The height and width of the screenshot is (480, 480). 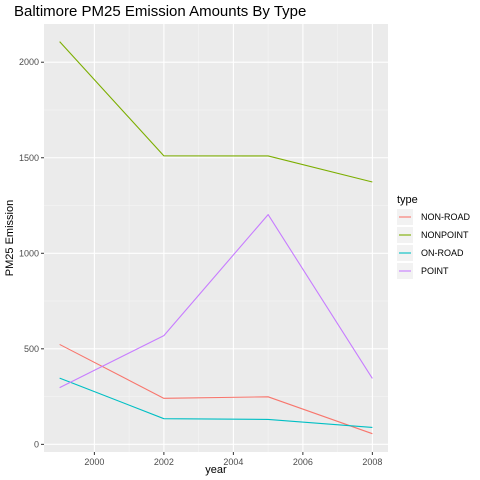 What do you see at coordinates (303, 462) in the screenshot?
I see `x-tick-label: 2006` at bounding box center [303, 462].